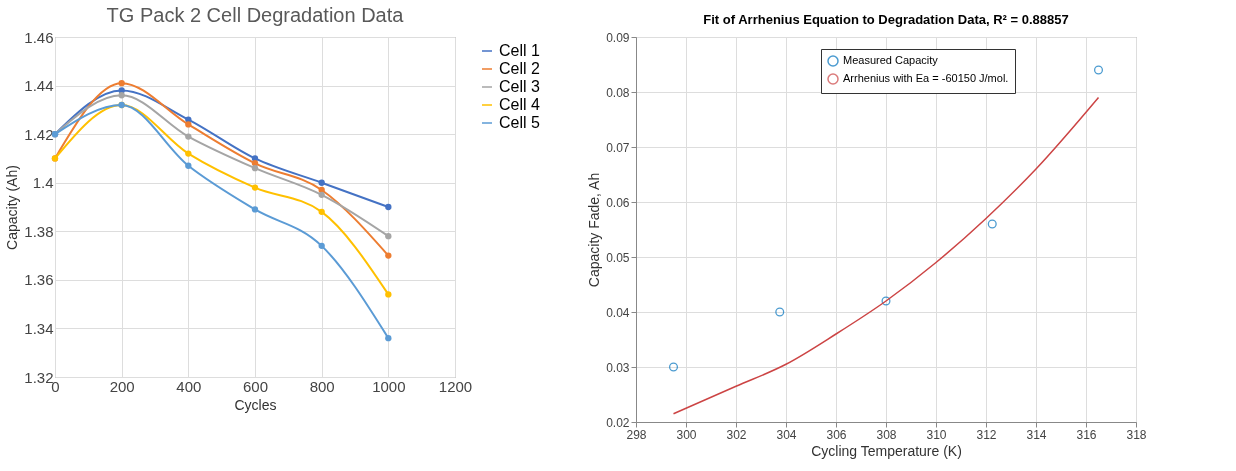 Image resolution: width=1236 pixels, height=471 pixels. What do you see at coordinates (520, 50) in the screenshot?
I see `legend-label: Cell 1` at bounding box center [520, 50].